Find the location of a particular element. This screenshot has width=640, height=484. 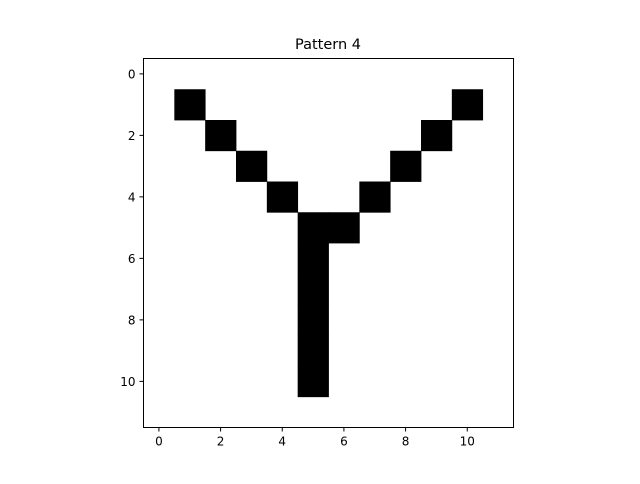

x-tick-label: 8 is located at coordinates (406, 442).